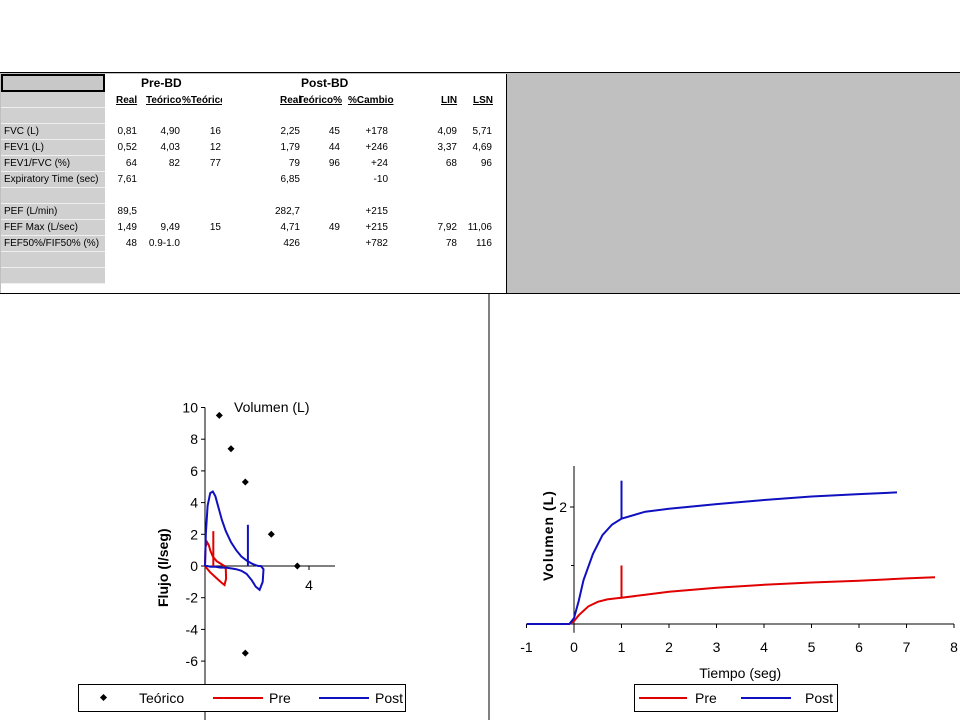 The width and height of the screenshot is (960, 725). I want to click on cell-cambio: +782, so click(376, 243).